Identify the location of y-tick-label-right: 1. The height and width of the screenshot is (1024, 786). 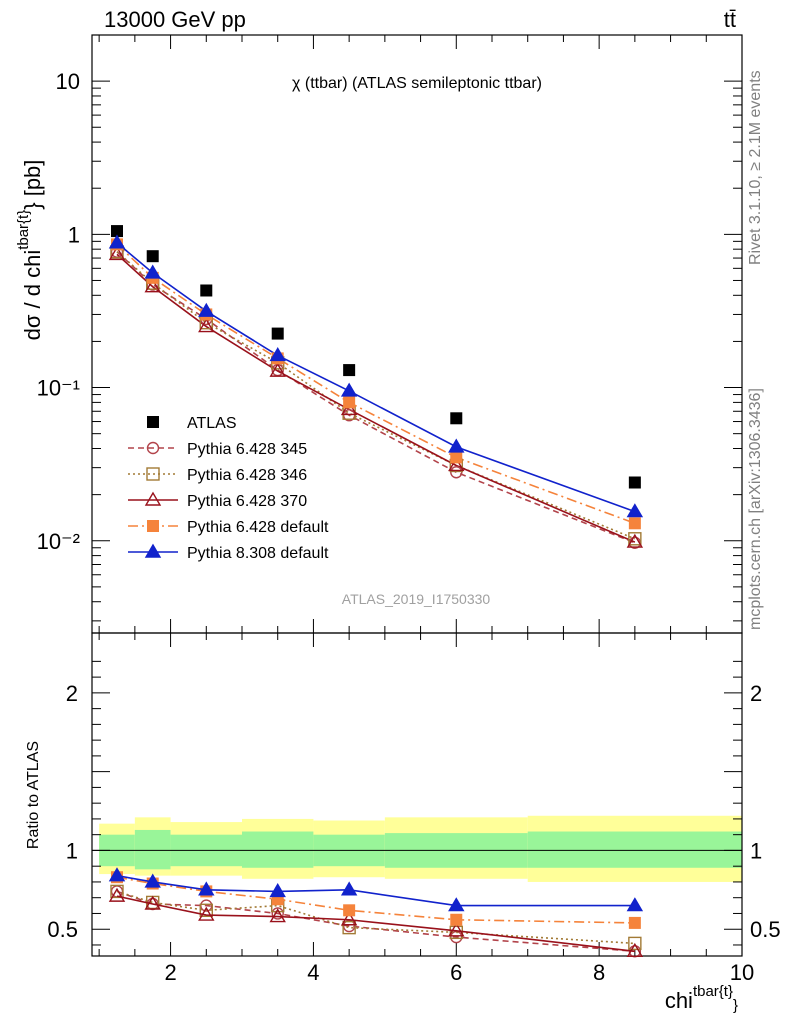
(756, 850).